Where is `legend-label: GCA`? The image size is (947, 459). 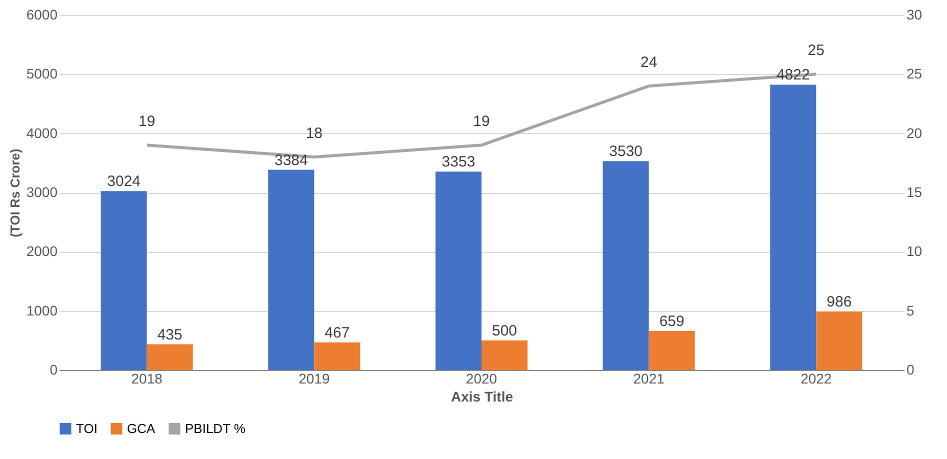 legend-label: GCA is located at coordinates (141, 428).